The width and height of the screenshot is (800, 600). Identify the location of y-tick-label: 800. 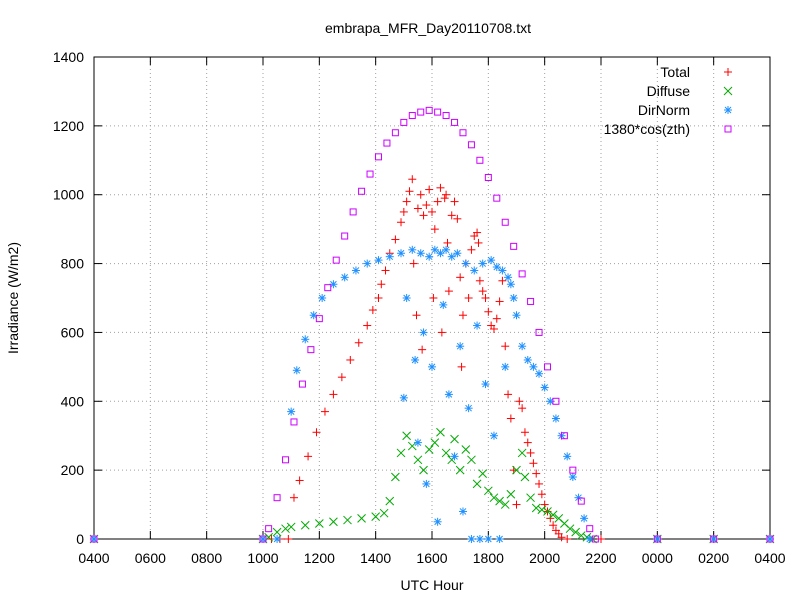
(73, 264).